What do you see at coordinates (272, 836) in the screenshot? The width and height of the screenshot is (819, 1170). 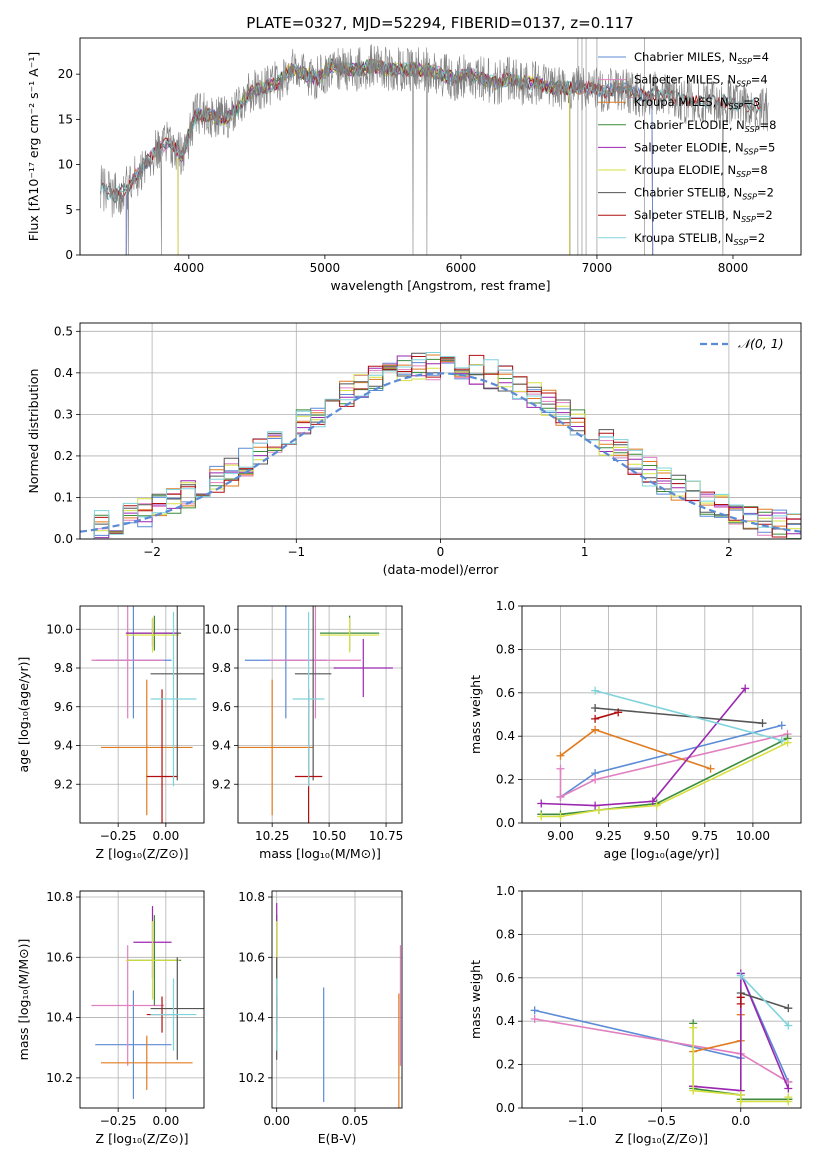 I see `x-tick-label: 10.25` at bounding box center [272, 836].